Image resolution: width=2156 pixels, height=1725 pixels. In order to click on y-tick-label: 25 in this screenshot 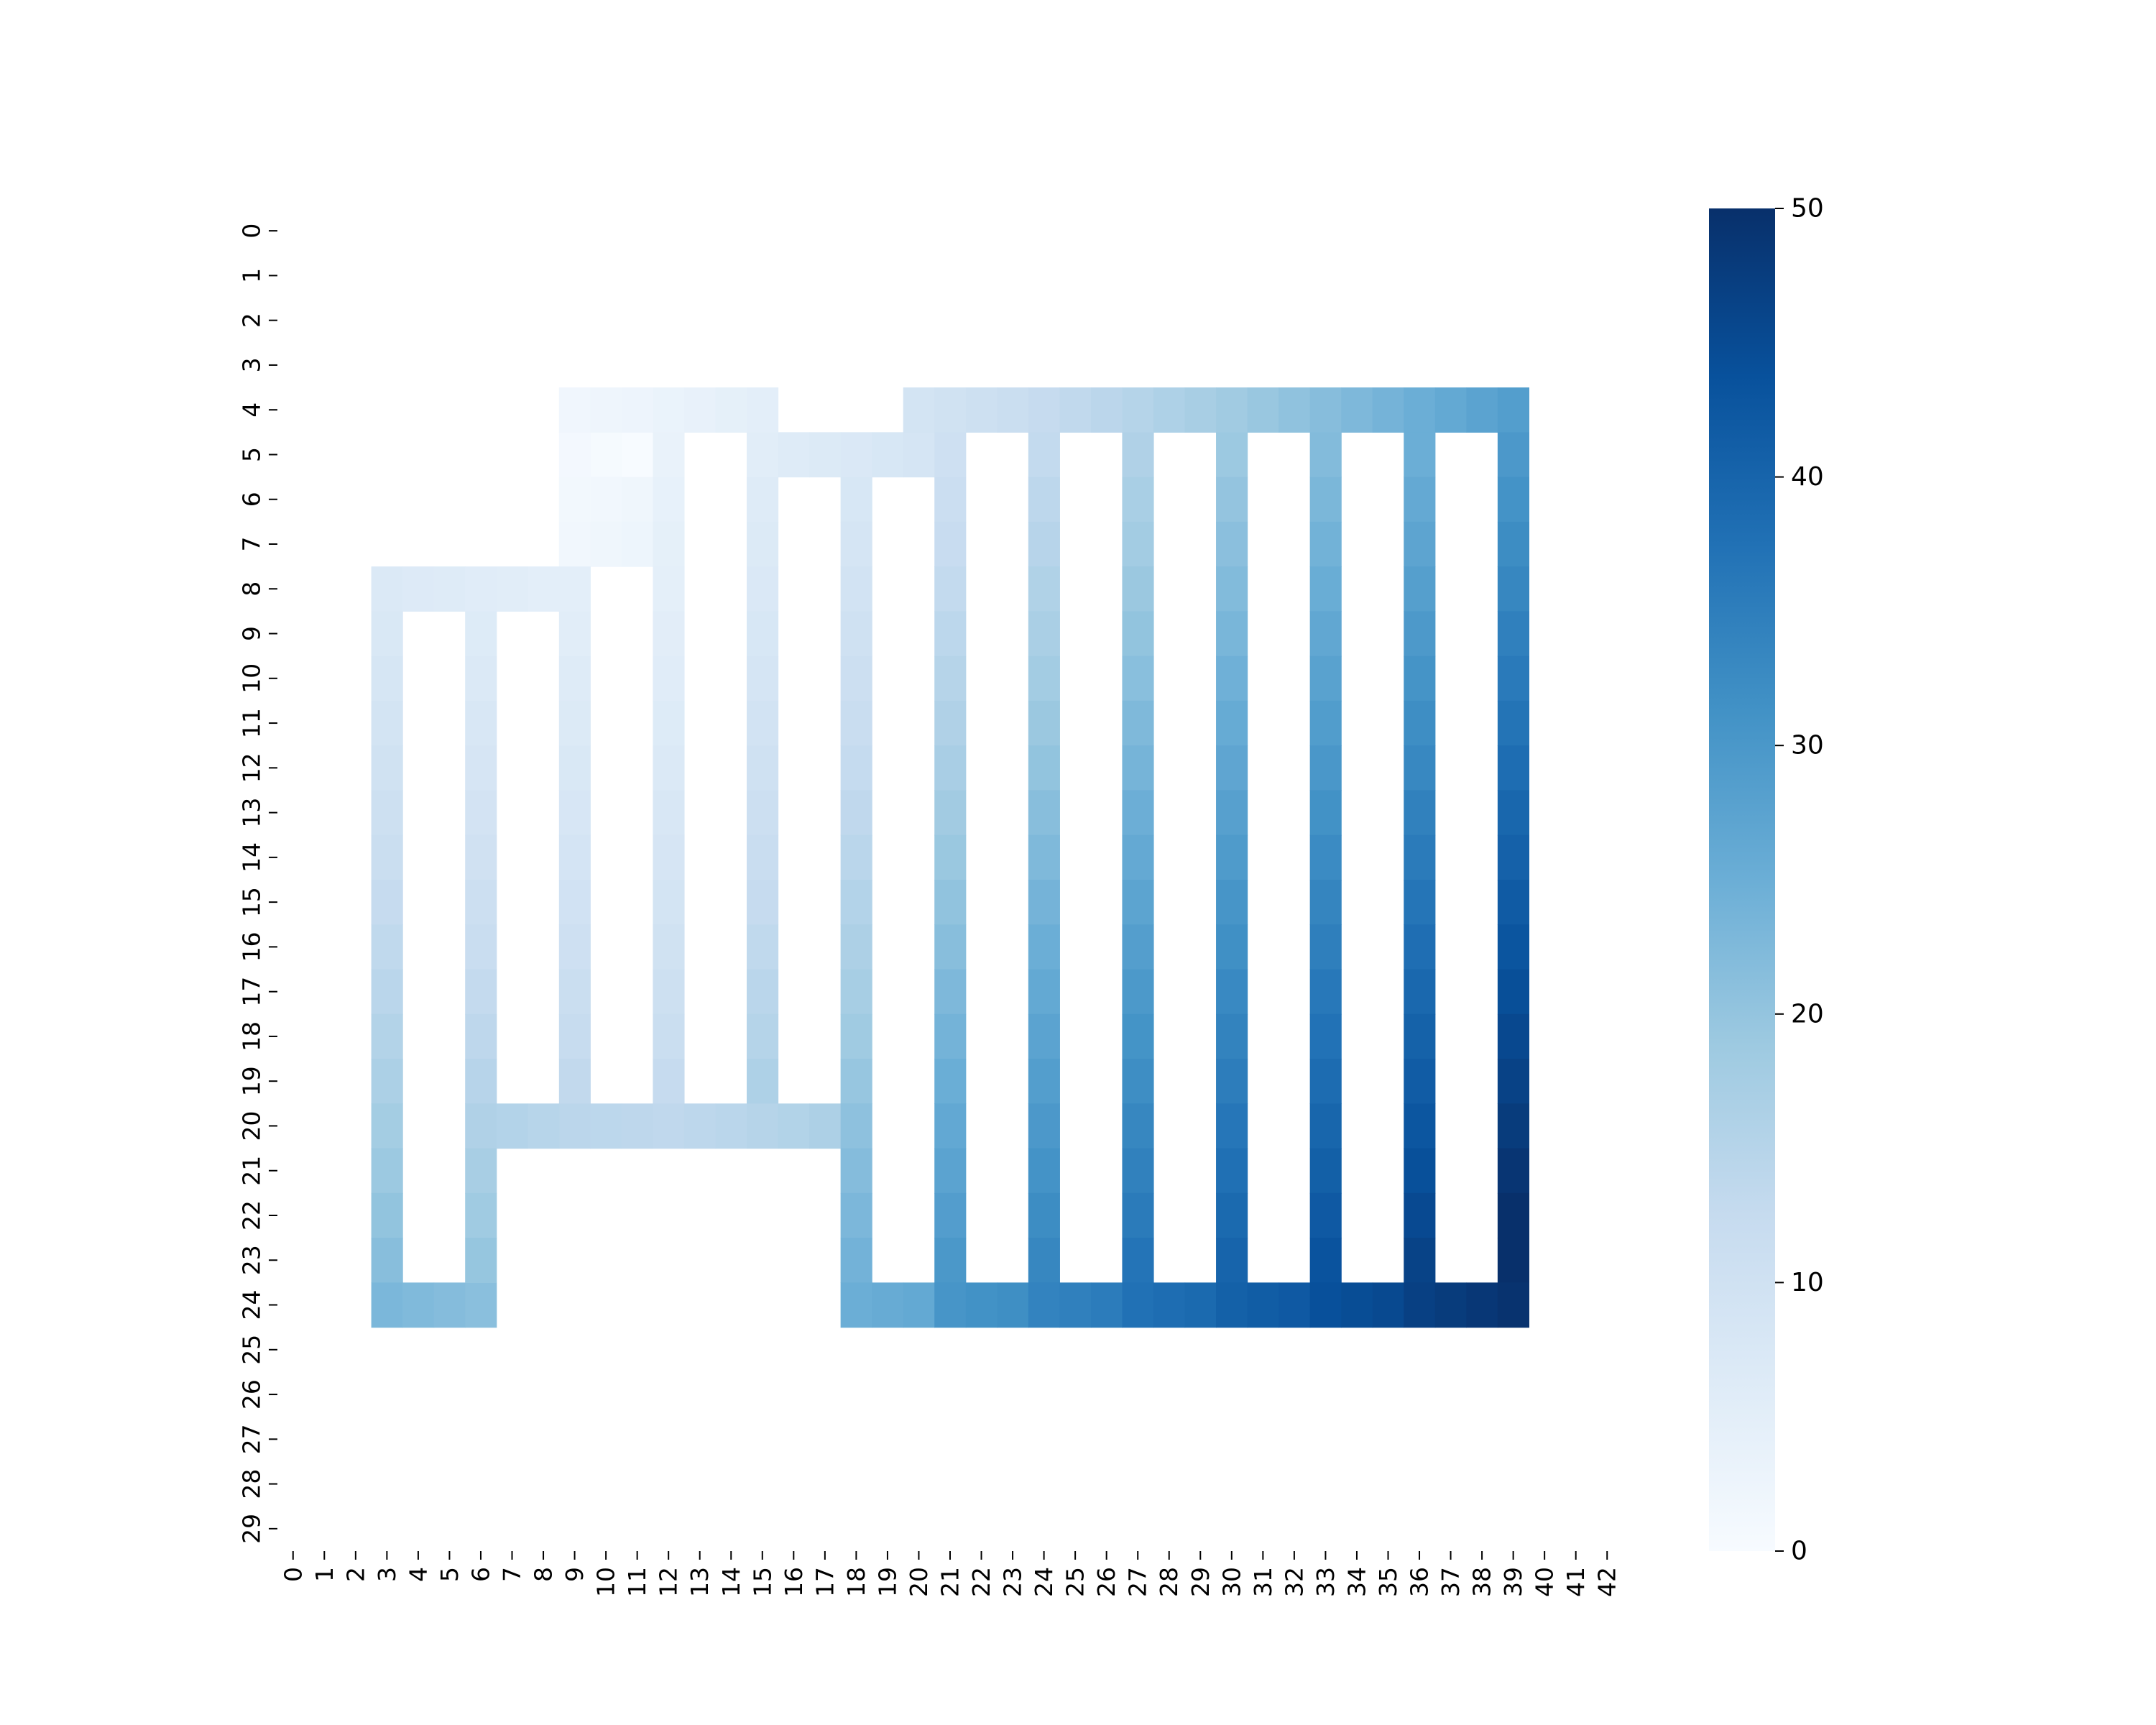, I will do `click(252, 1350)`.